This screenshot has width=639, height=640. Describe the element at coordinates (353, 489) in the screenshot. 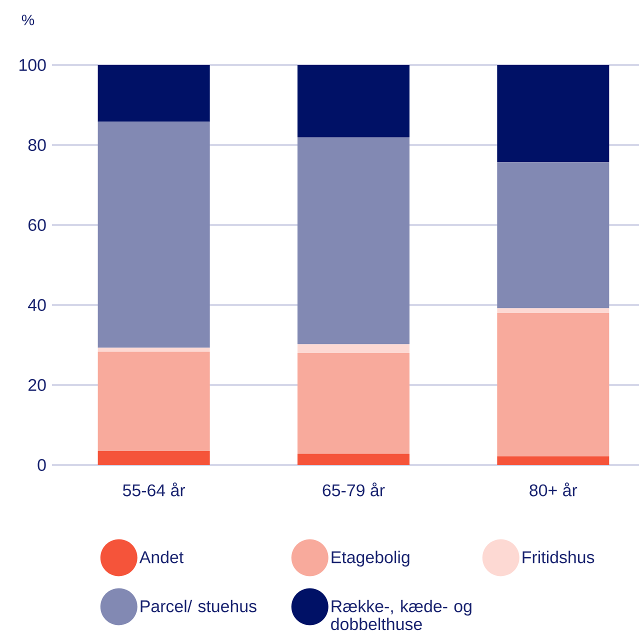

I see `x-tick-label: 65-79 år` at that location.